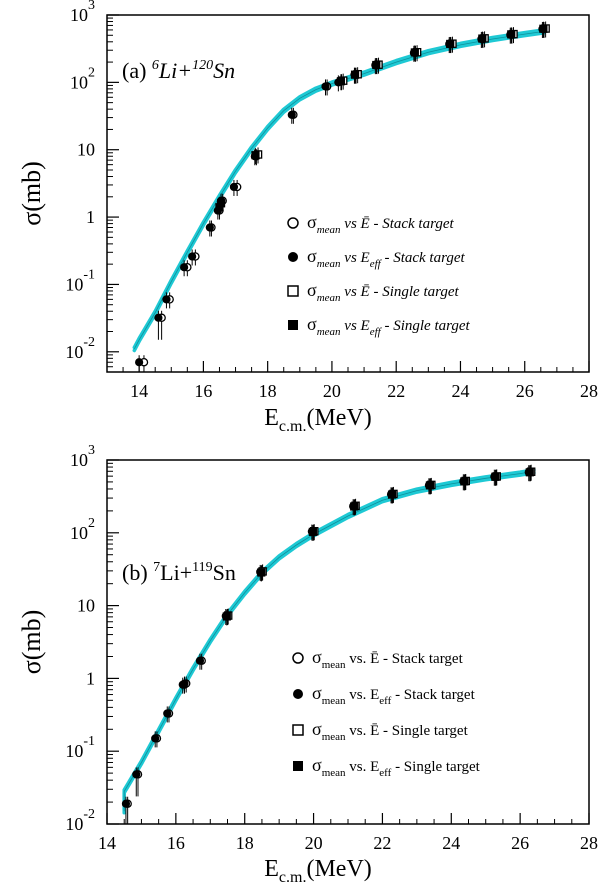 This screenshot has width=616, height=882. I want to click on legend-label: σmean vs Ē - Single target, so click(383, 292).